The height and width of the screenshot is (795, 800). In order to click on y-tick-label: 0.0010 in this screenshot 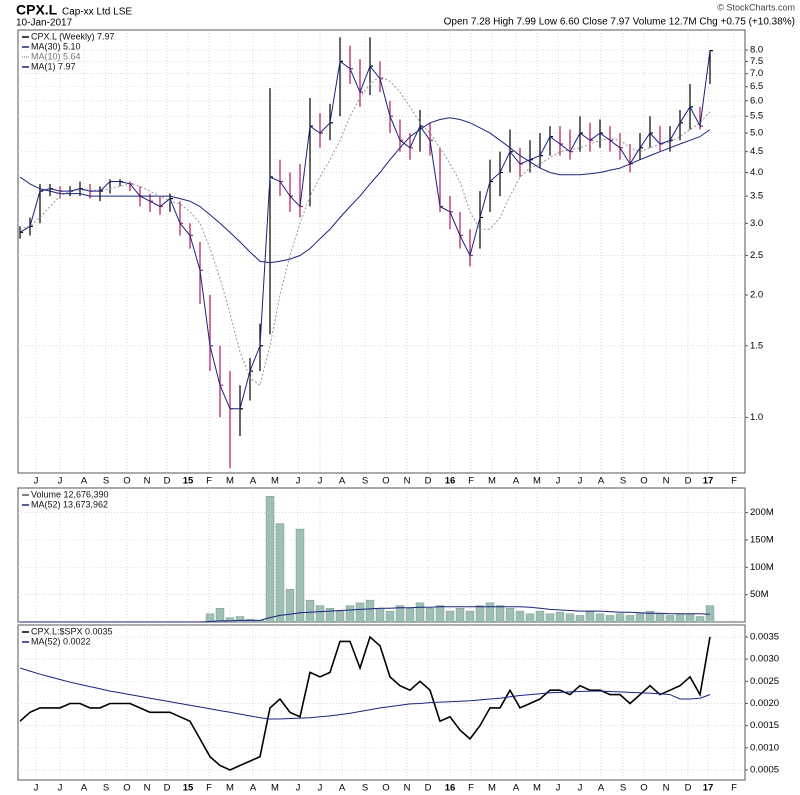, I will do `click(764, 747)`.